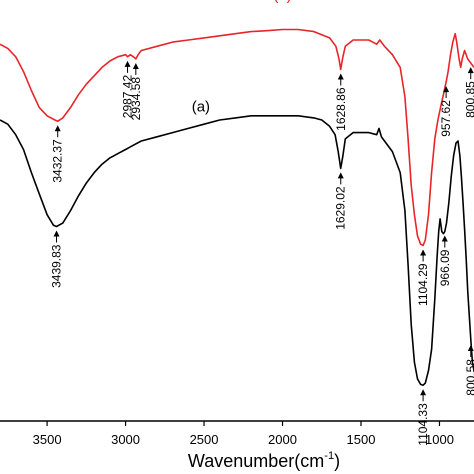 The height and width of the screenshot is (474, 474). I want to click on peak-annotation: 3439.83, so click(57, 259).